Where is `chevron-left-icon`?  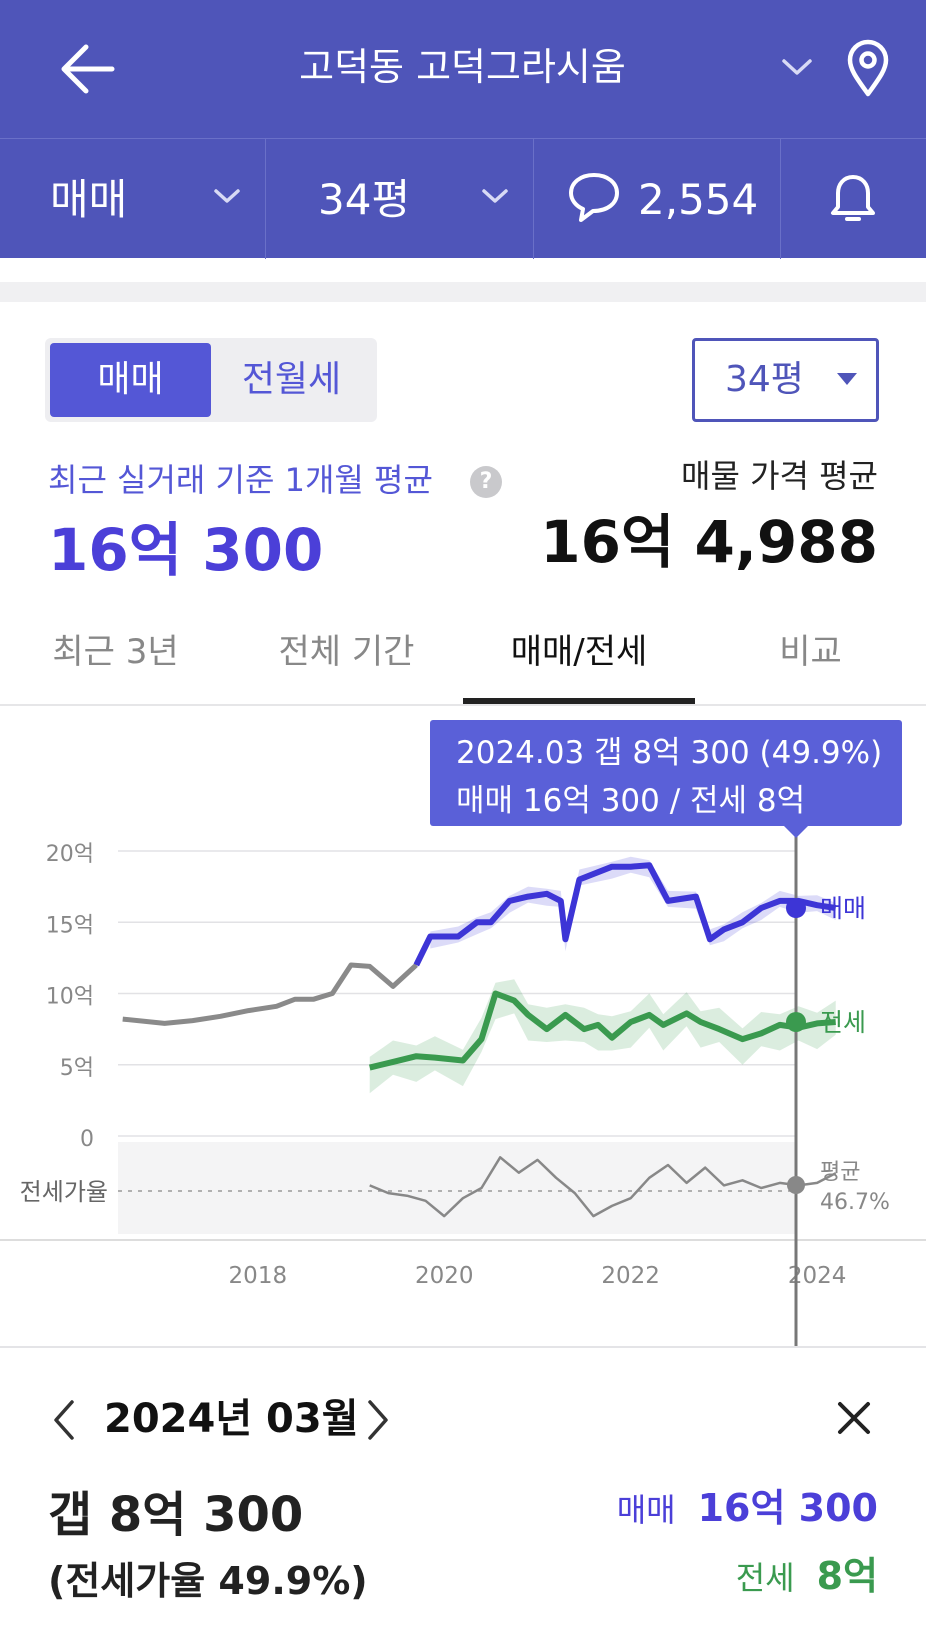 chevron-left-icon is located at coordinates (64, 1420).